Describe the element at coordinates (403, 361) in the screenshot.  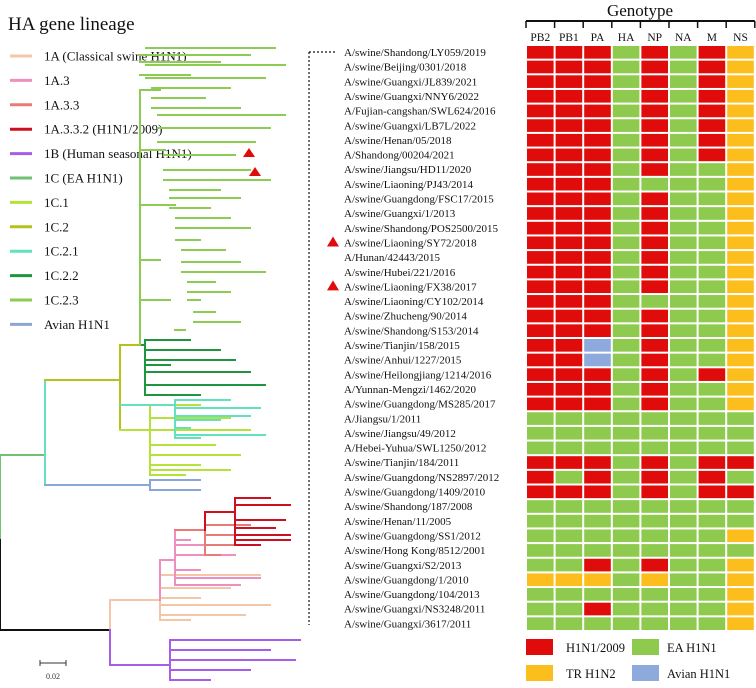
I see `strain-label: A/swine/Anhui/1227/2015` at that location.